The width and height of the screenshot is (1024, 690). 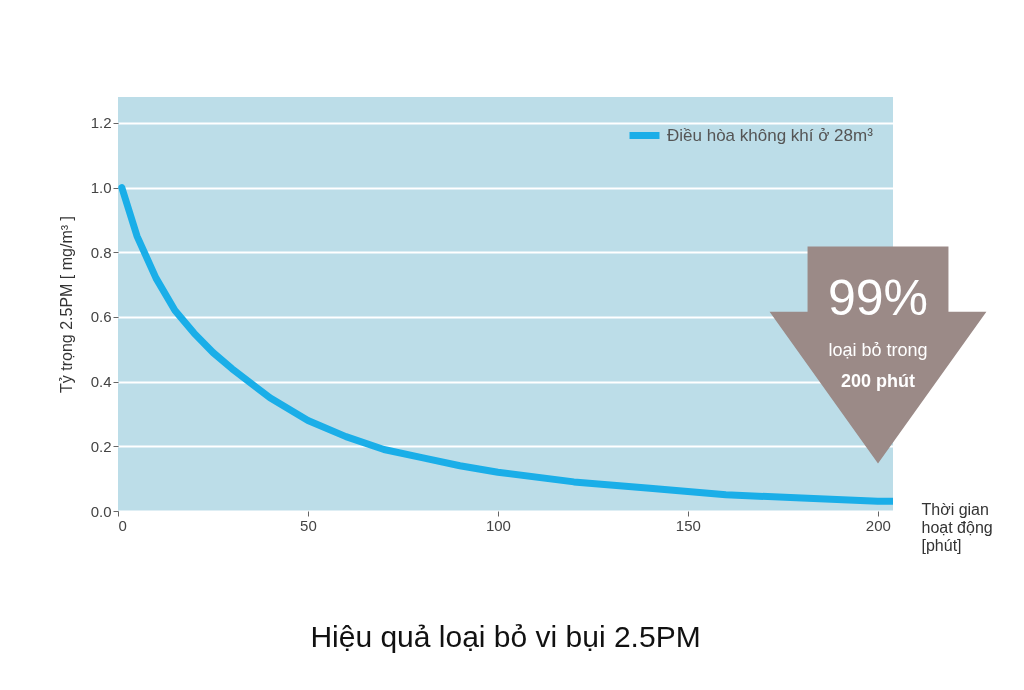 I want to click on y-tick-label: 0.8, so click(x=101, y=252).